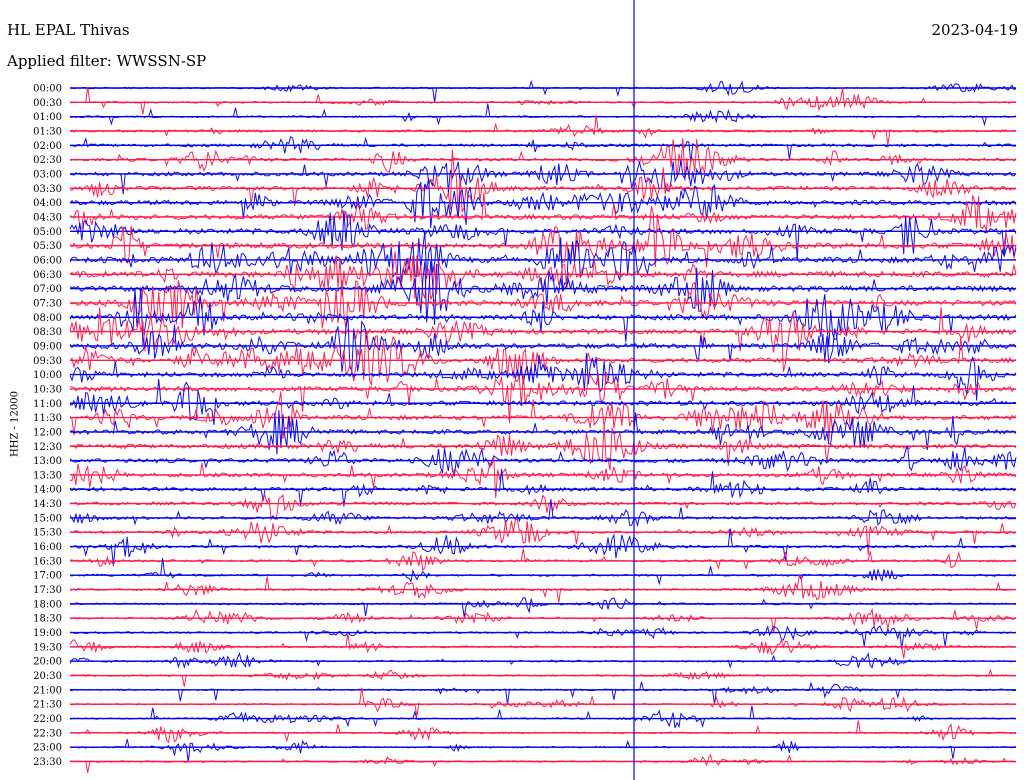 This screenshot has height=780, width=1024. What do you see at coordinates (47, 103) in the screenshot?
I see `row-tick-label: 00:30` at bounding box center [47, 103].